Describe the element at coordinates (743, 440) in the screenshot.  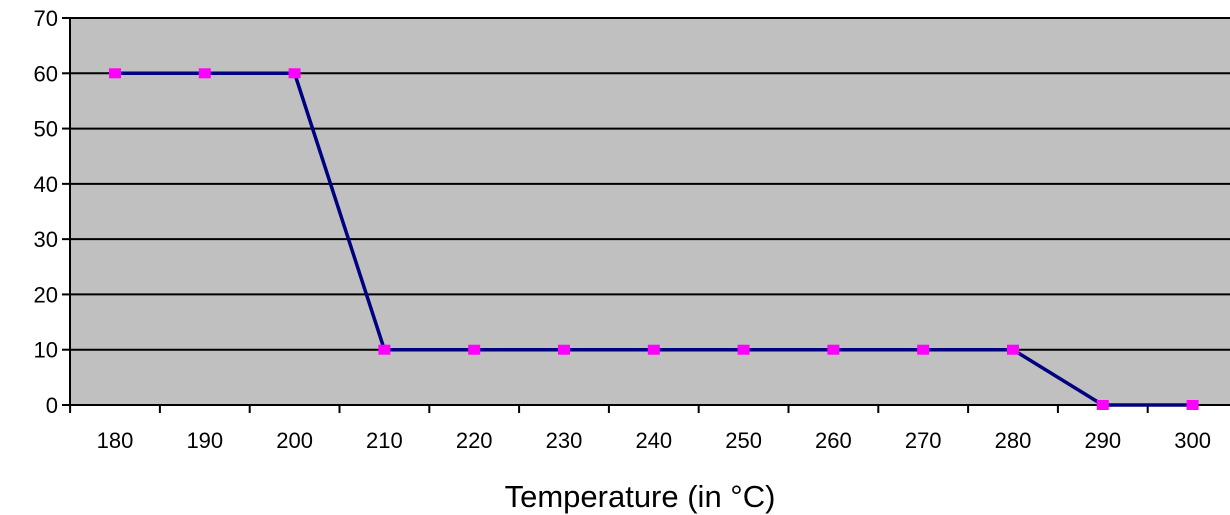
I see `x-tick-label-250: 250` at that location.